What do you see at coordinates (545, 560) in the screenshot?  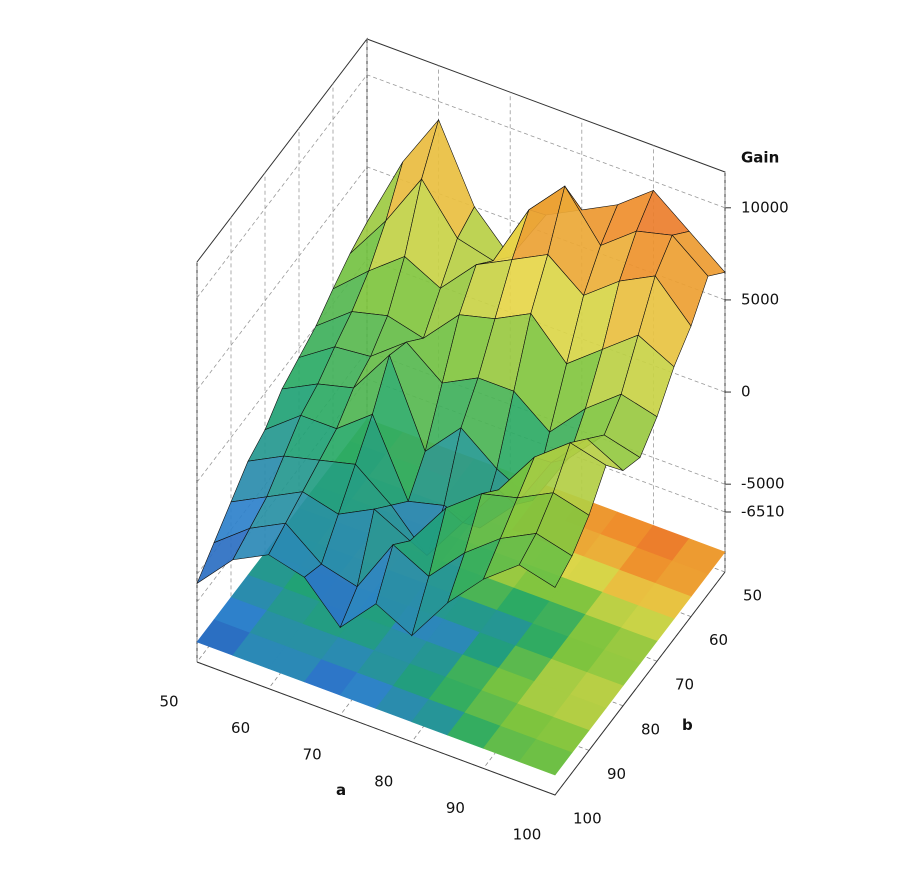 I see `surface-cell` at bounding box center [545, 560].